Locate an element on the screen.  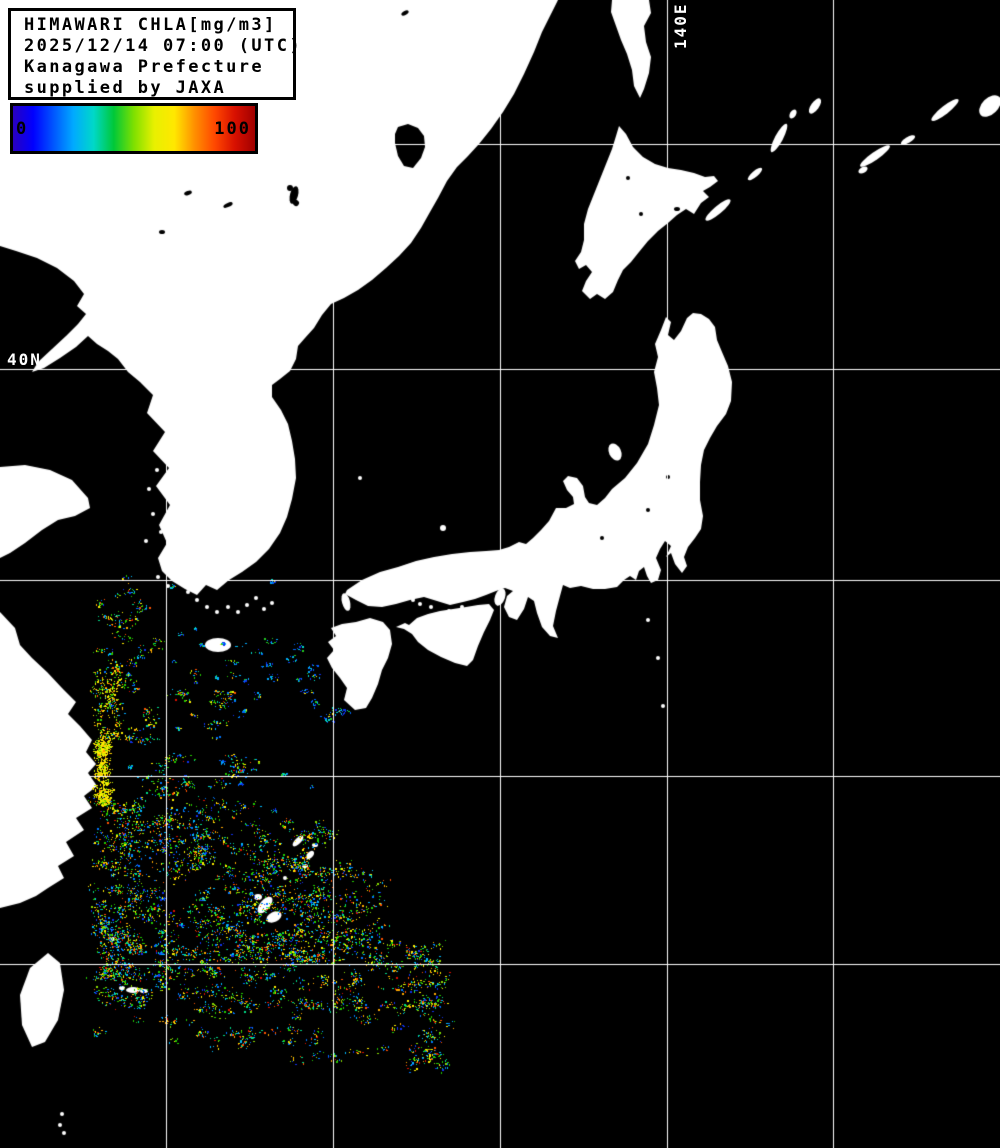
title-datetime: 2025/12/14 07:00 (UTC) is located at coordinates (163, 46).